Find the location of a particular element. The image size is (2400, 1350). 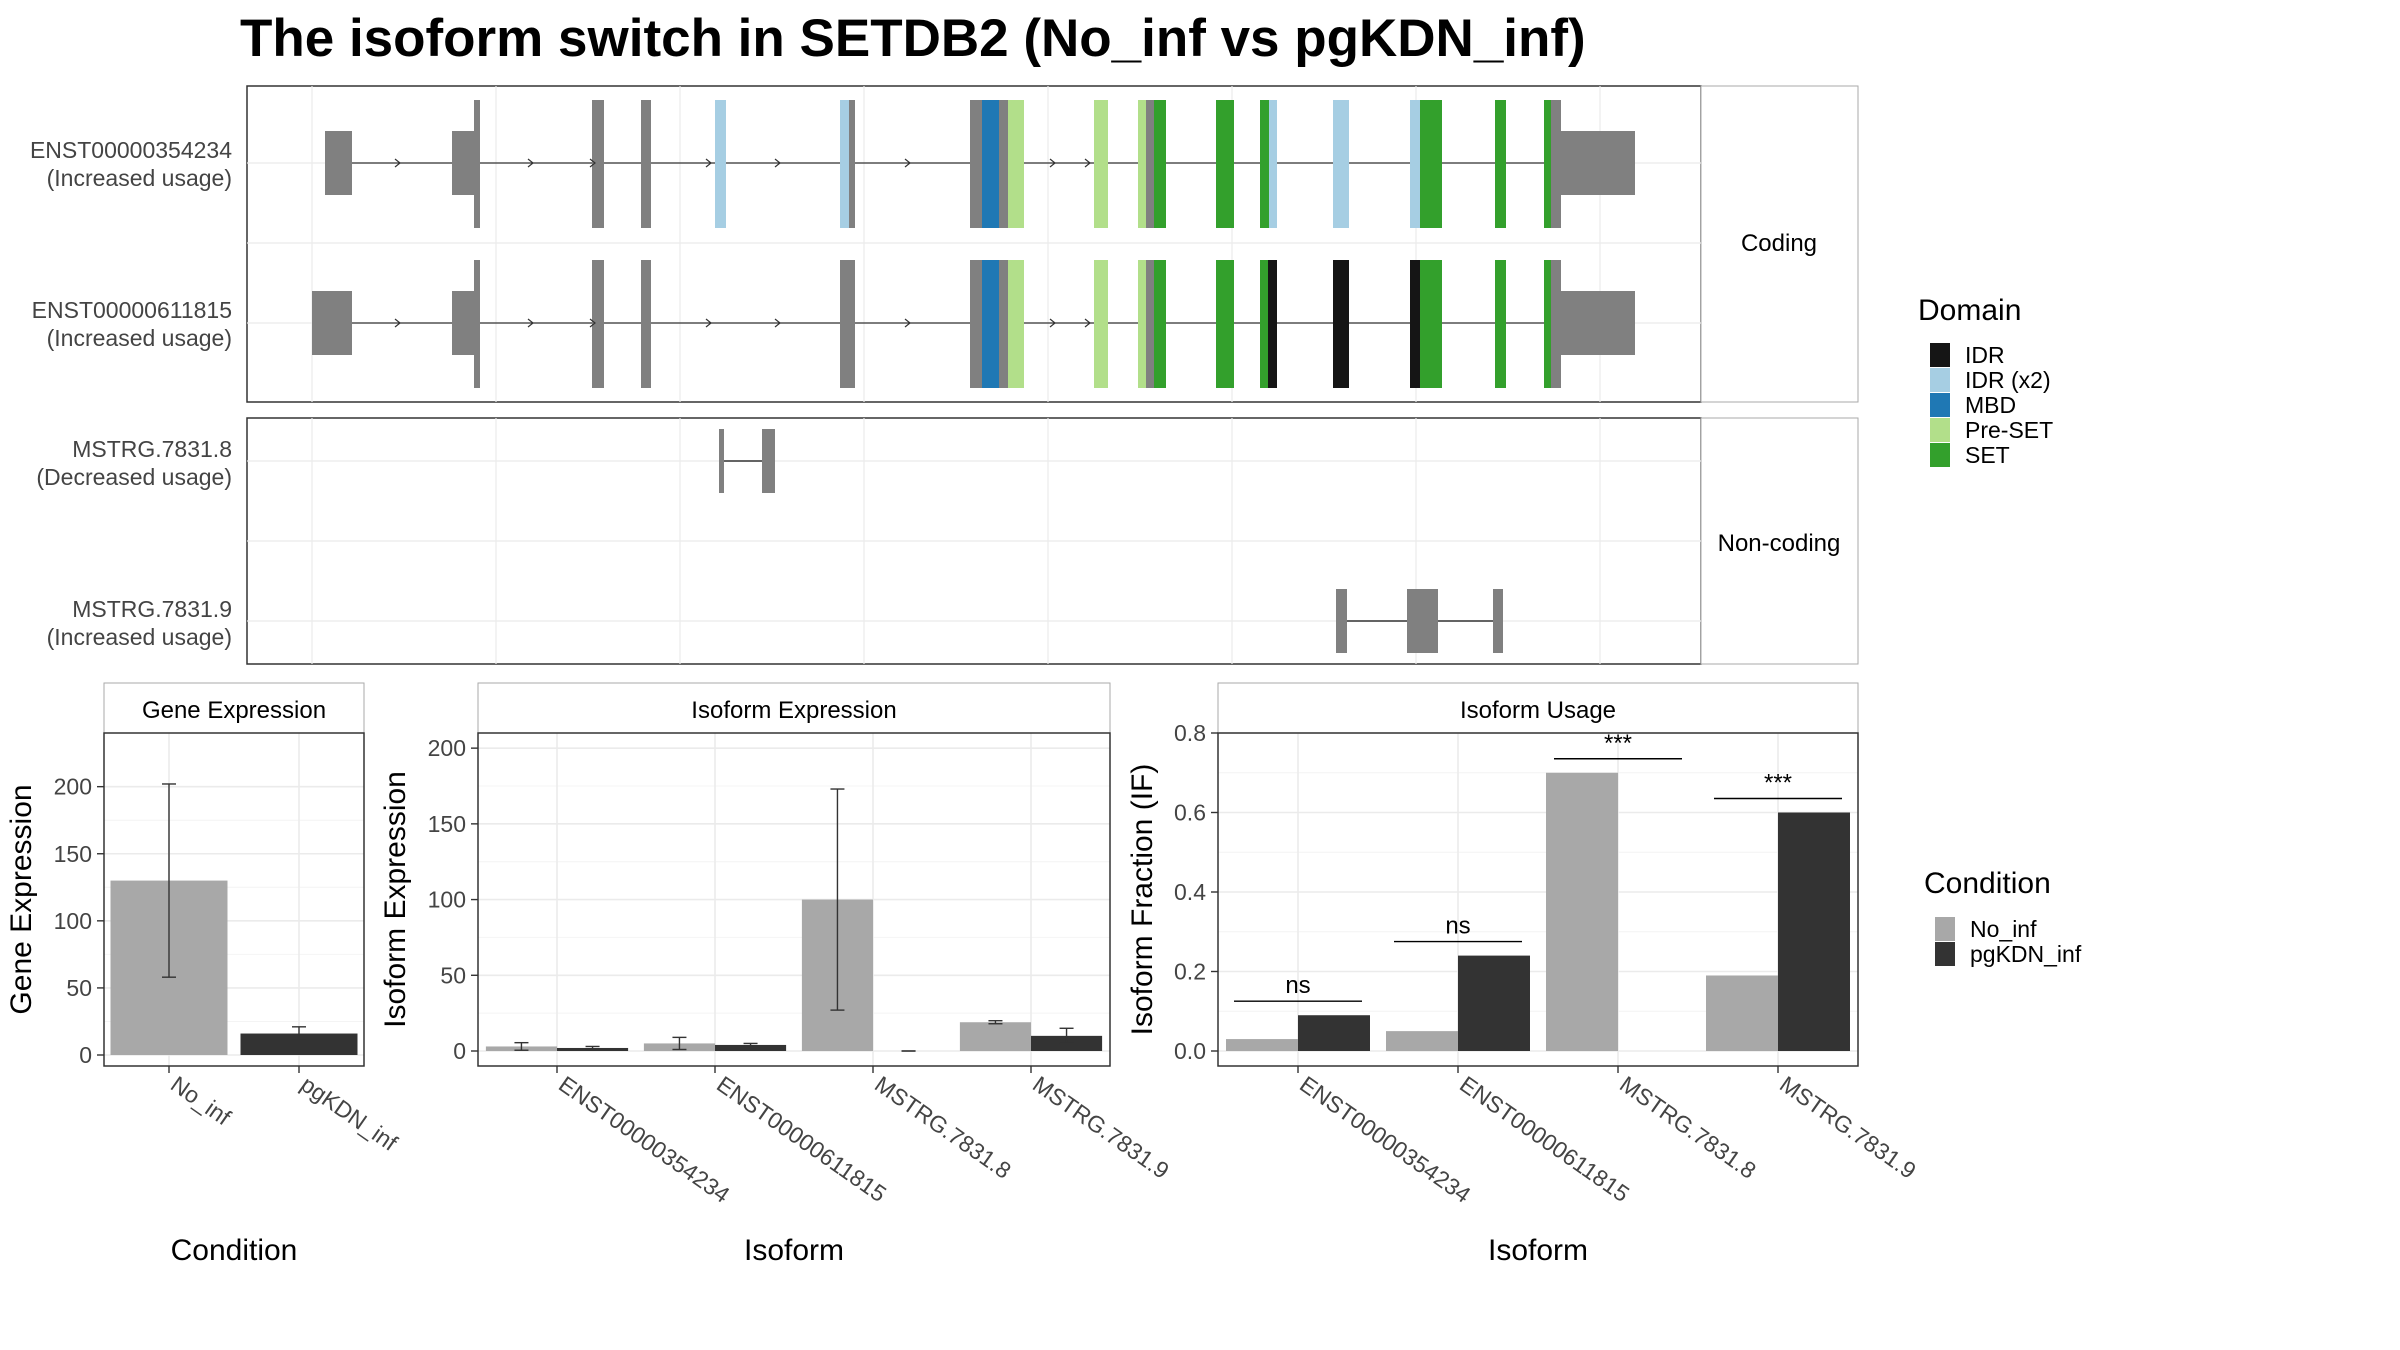

x-tick-label: MSTRG.7831.8 is located at coordinates (1688, 1127).